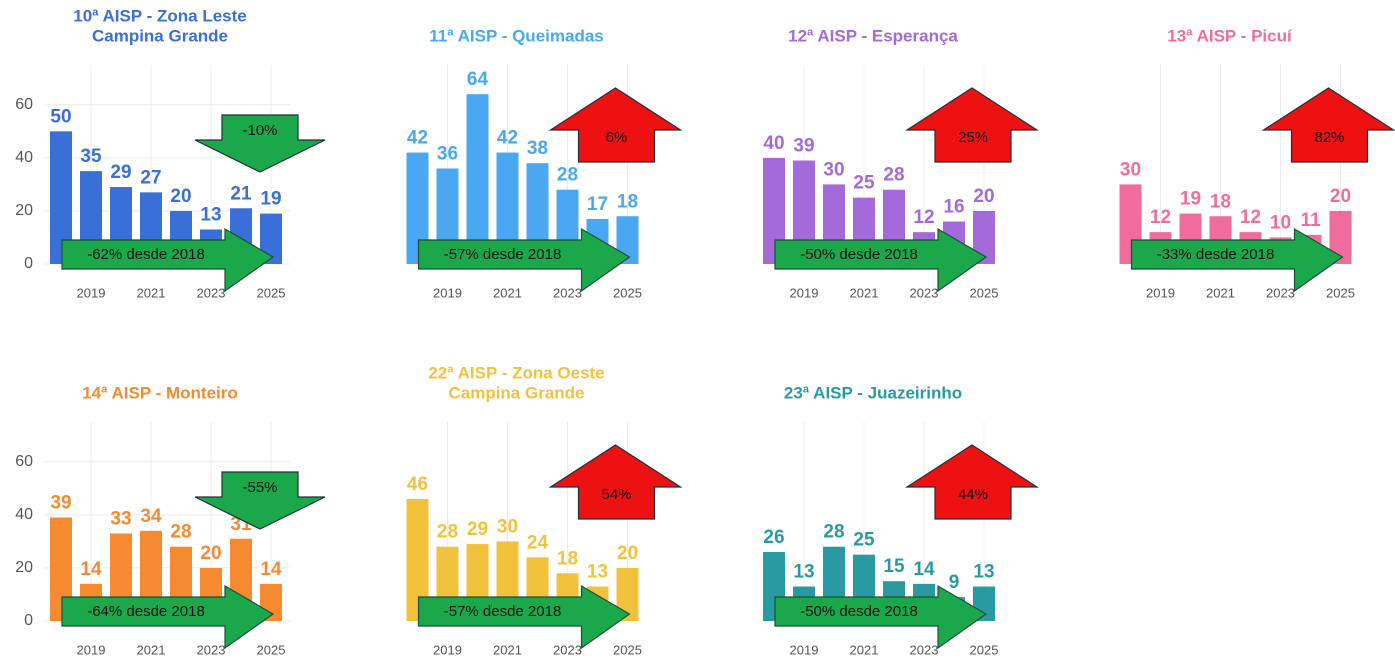 This screenshot has width=1395, height=663. Describe the element at coordinates (617, 137) in the screenshot. I see `change-label: 6%` at that location.